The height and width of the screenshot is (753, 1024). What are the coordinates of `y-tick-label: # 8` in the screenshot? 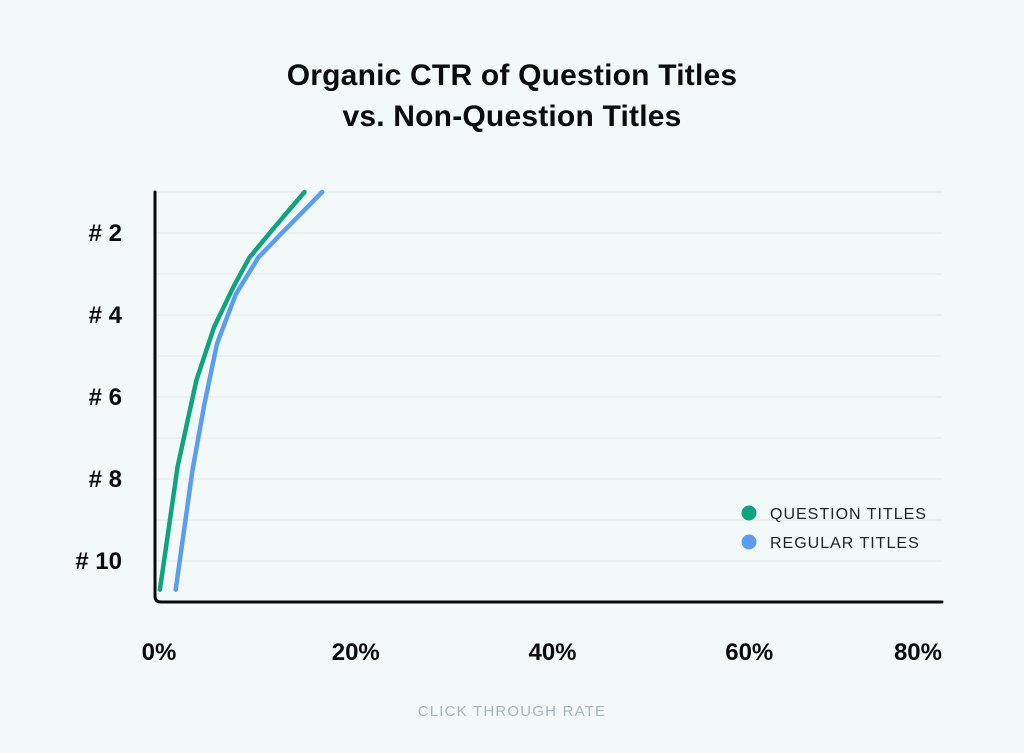 It's located at (105, 479).